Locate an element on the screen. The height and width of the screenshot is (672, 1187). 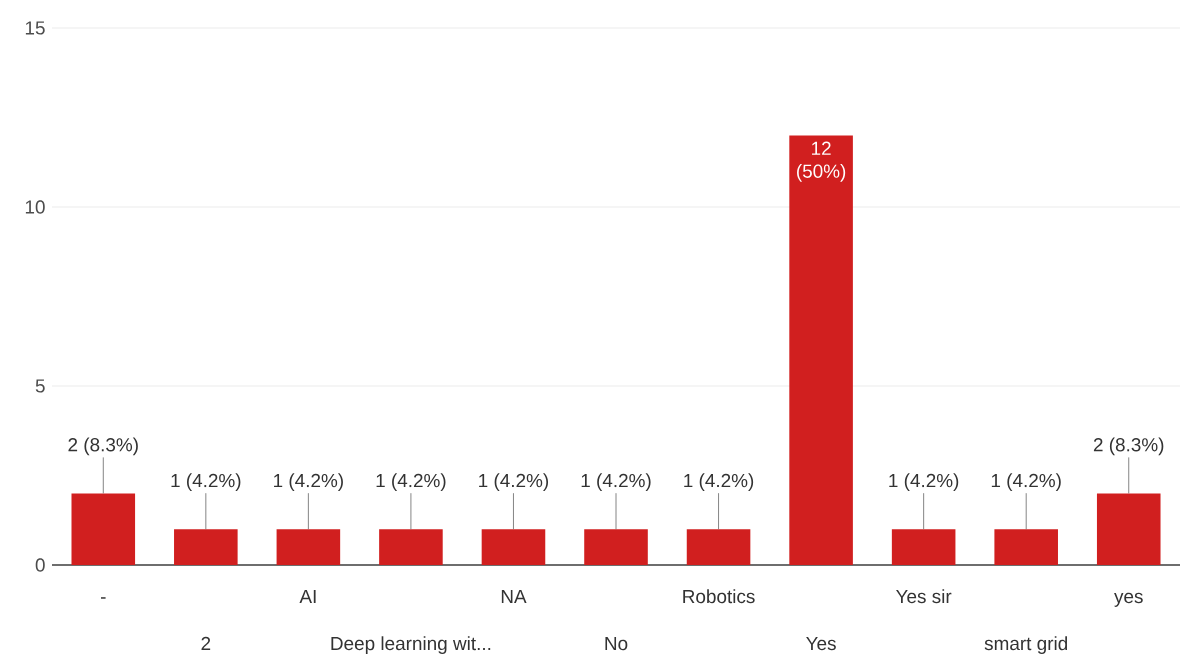
y-tick-label: 10 is located at coordinates (35, 207).